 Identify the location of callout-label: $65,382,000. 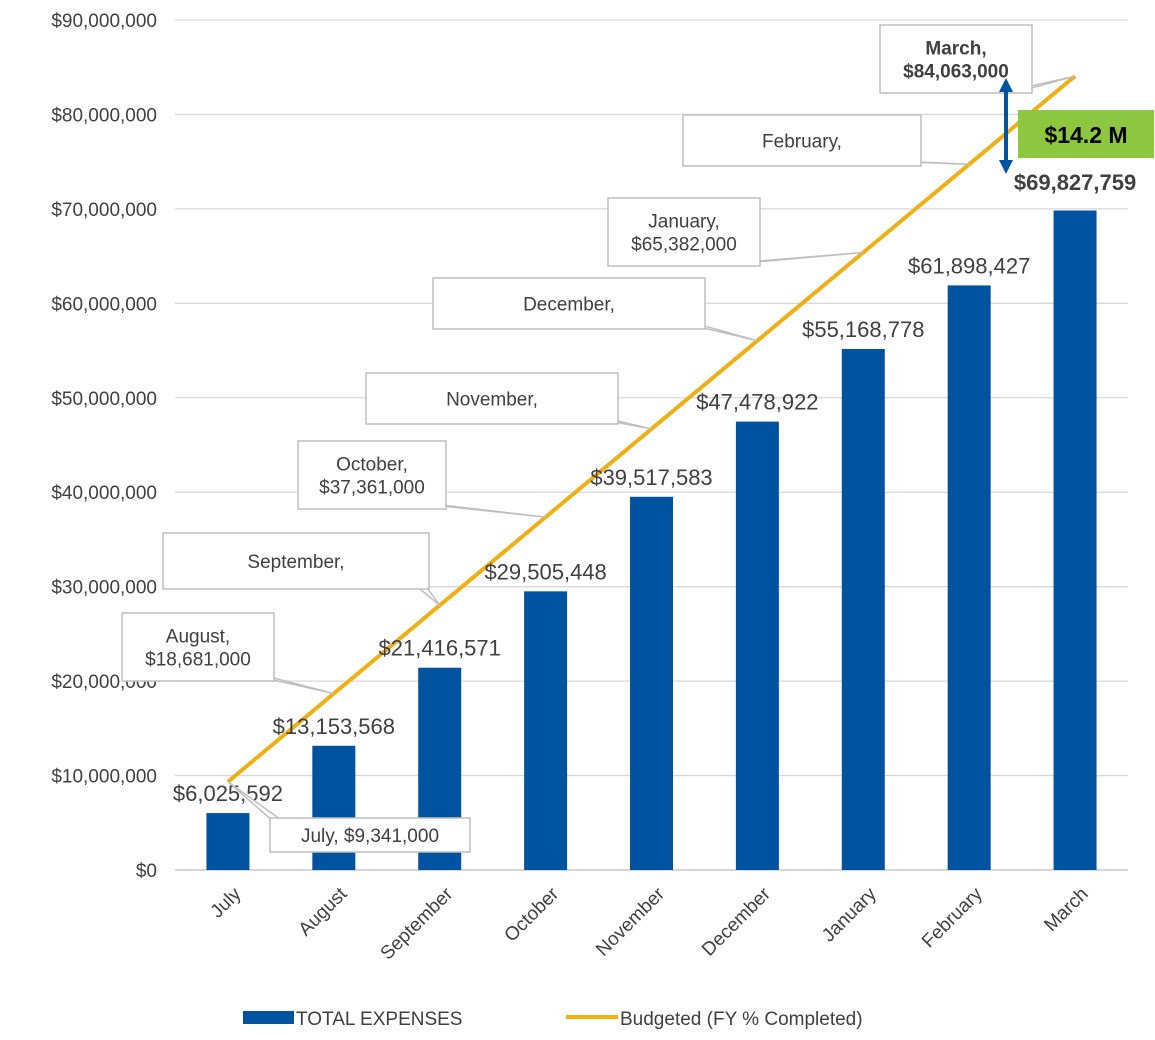
(684, 245).